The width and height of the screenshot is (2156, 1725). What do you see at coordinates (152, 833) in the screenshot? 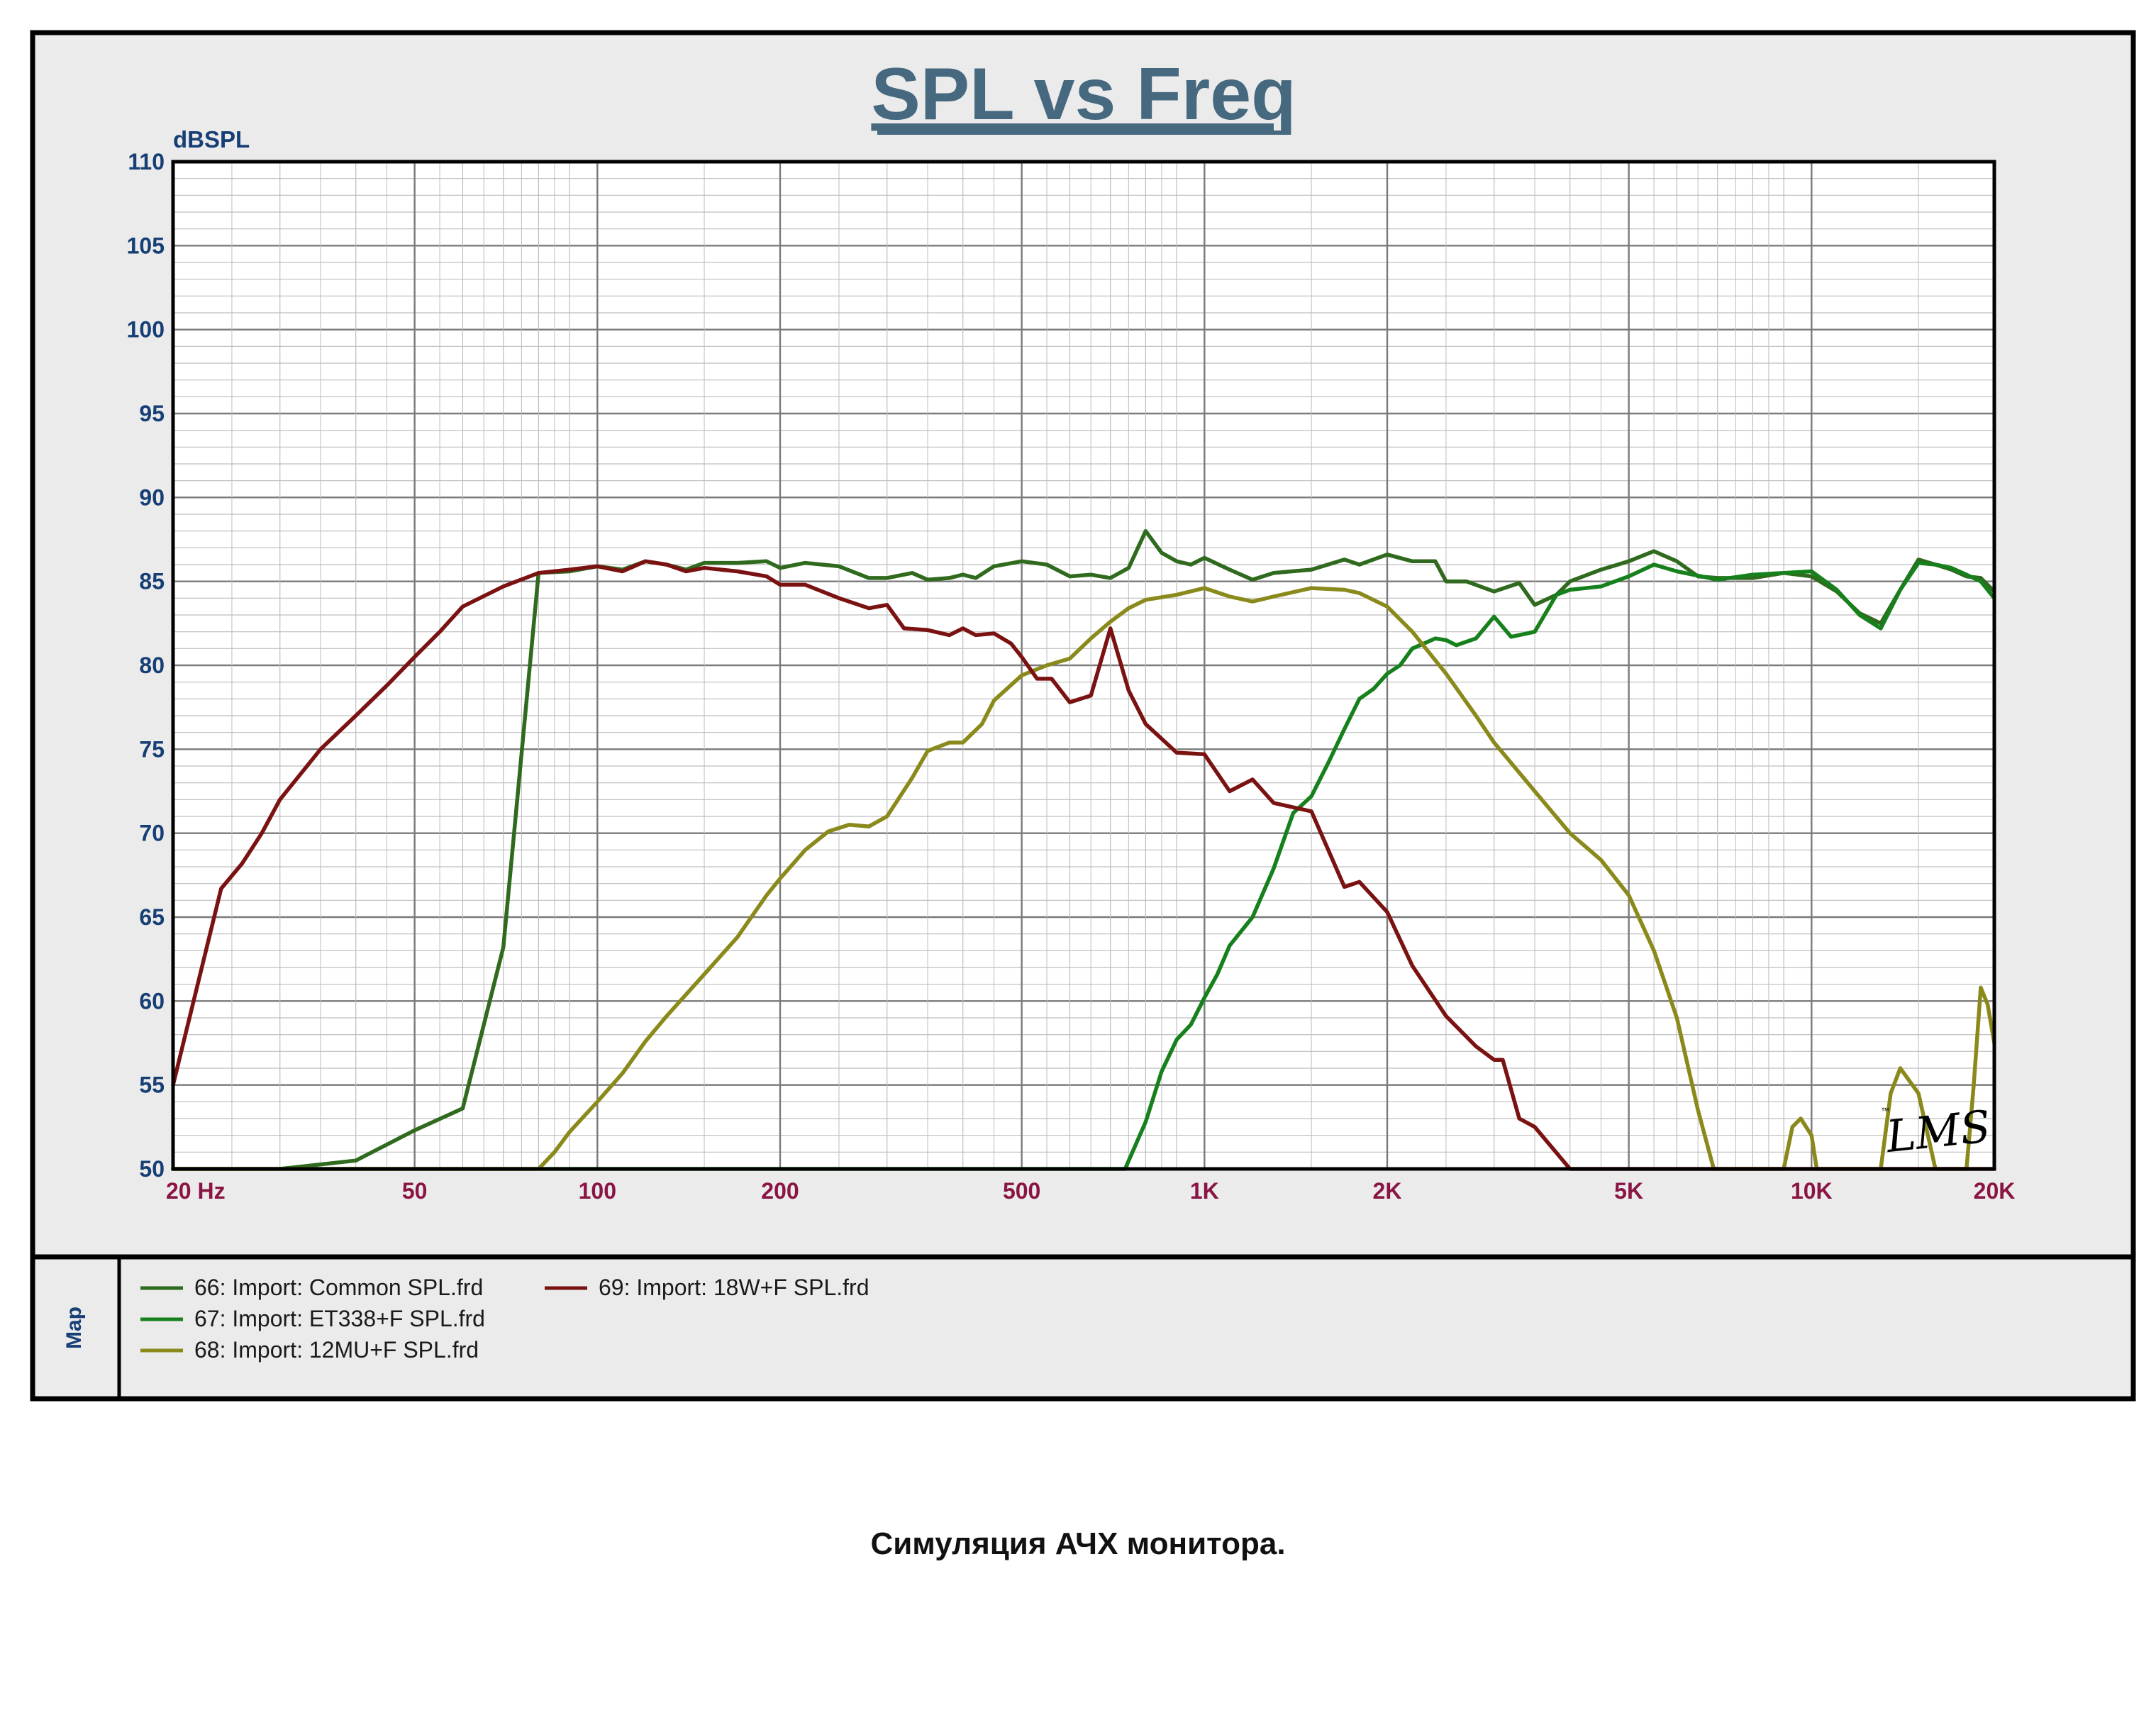
I see `y-tick-label: 70` at bounding box center [152, 833].